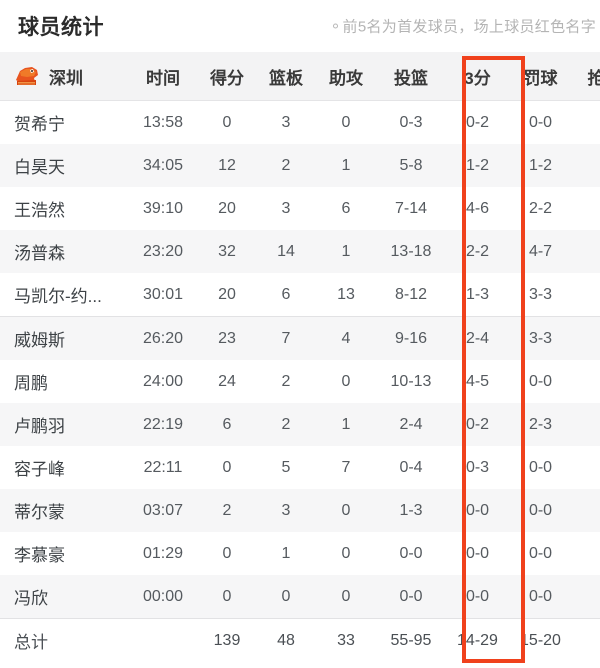 Image resolution: width=600 pixels, height=668 pixels. I want to click on player-threepoint: 4-5, so click(477, 381).